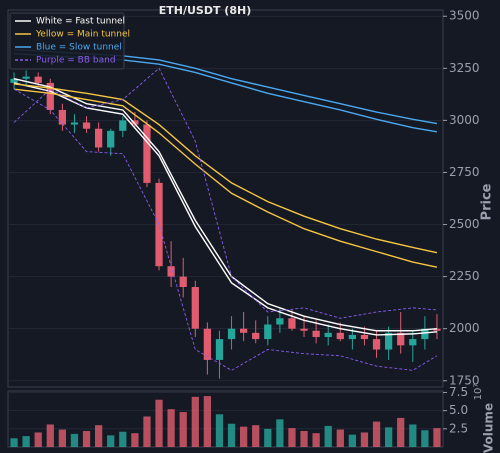  Describe the element at coordinates (478, 392) in the screenshot. I see `volume-offset: 10⁷` at that location.